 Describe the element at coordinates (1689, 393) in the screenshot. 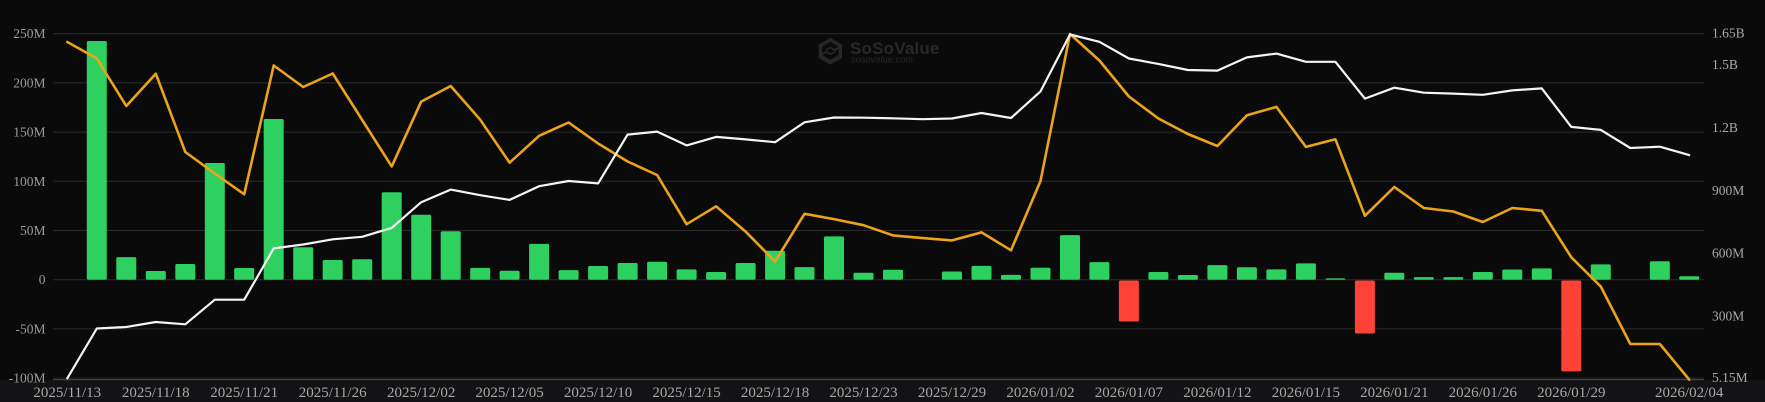

I see `svg-text: 2026/02/04` at that location.